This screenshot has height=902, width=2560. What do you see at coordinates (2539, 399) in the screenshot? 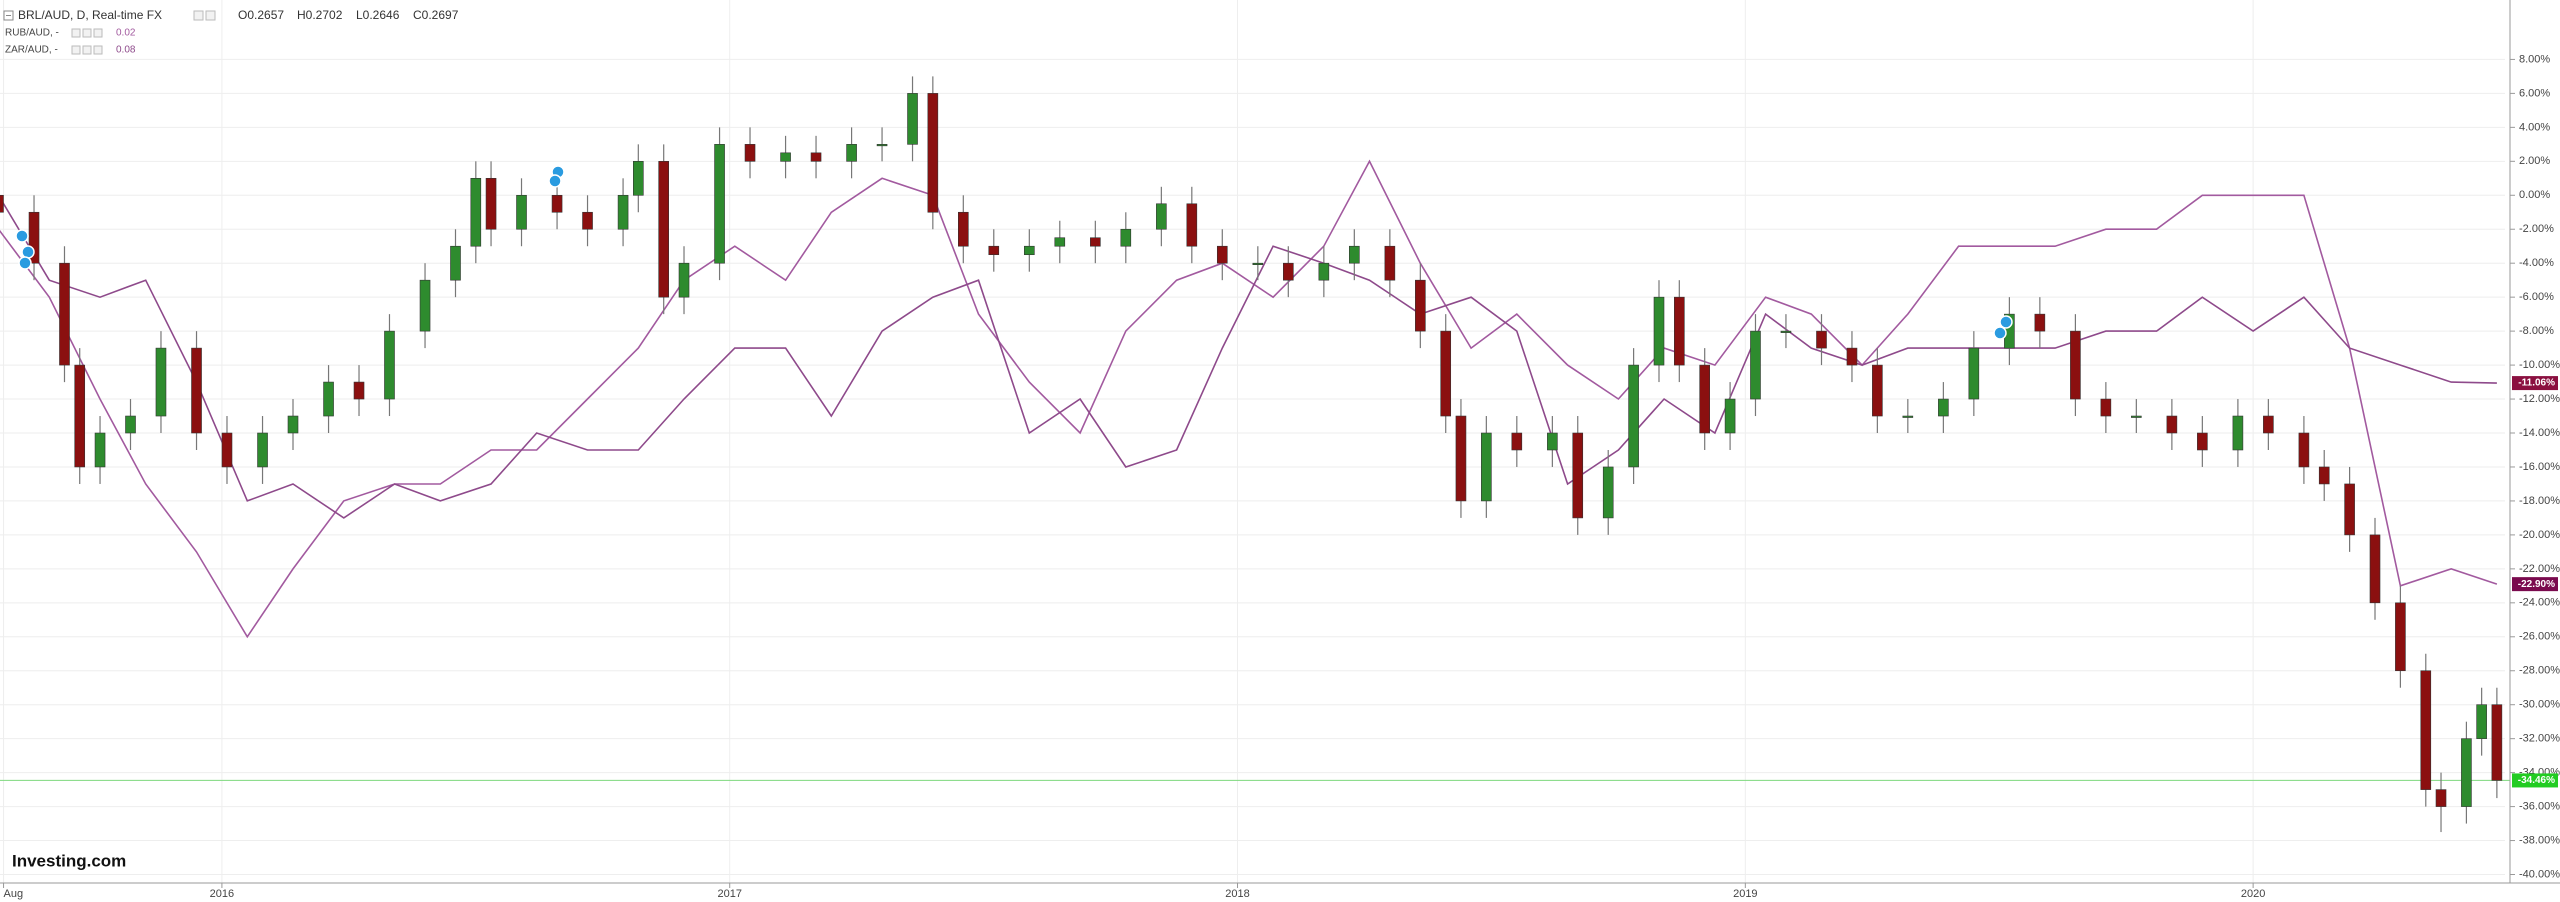
I see `y-tick-label: -12.00%` at bounding box center [2539, 399].